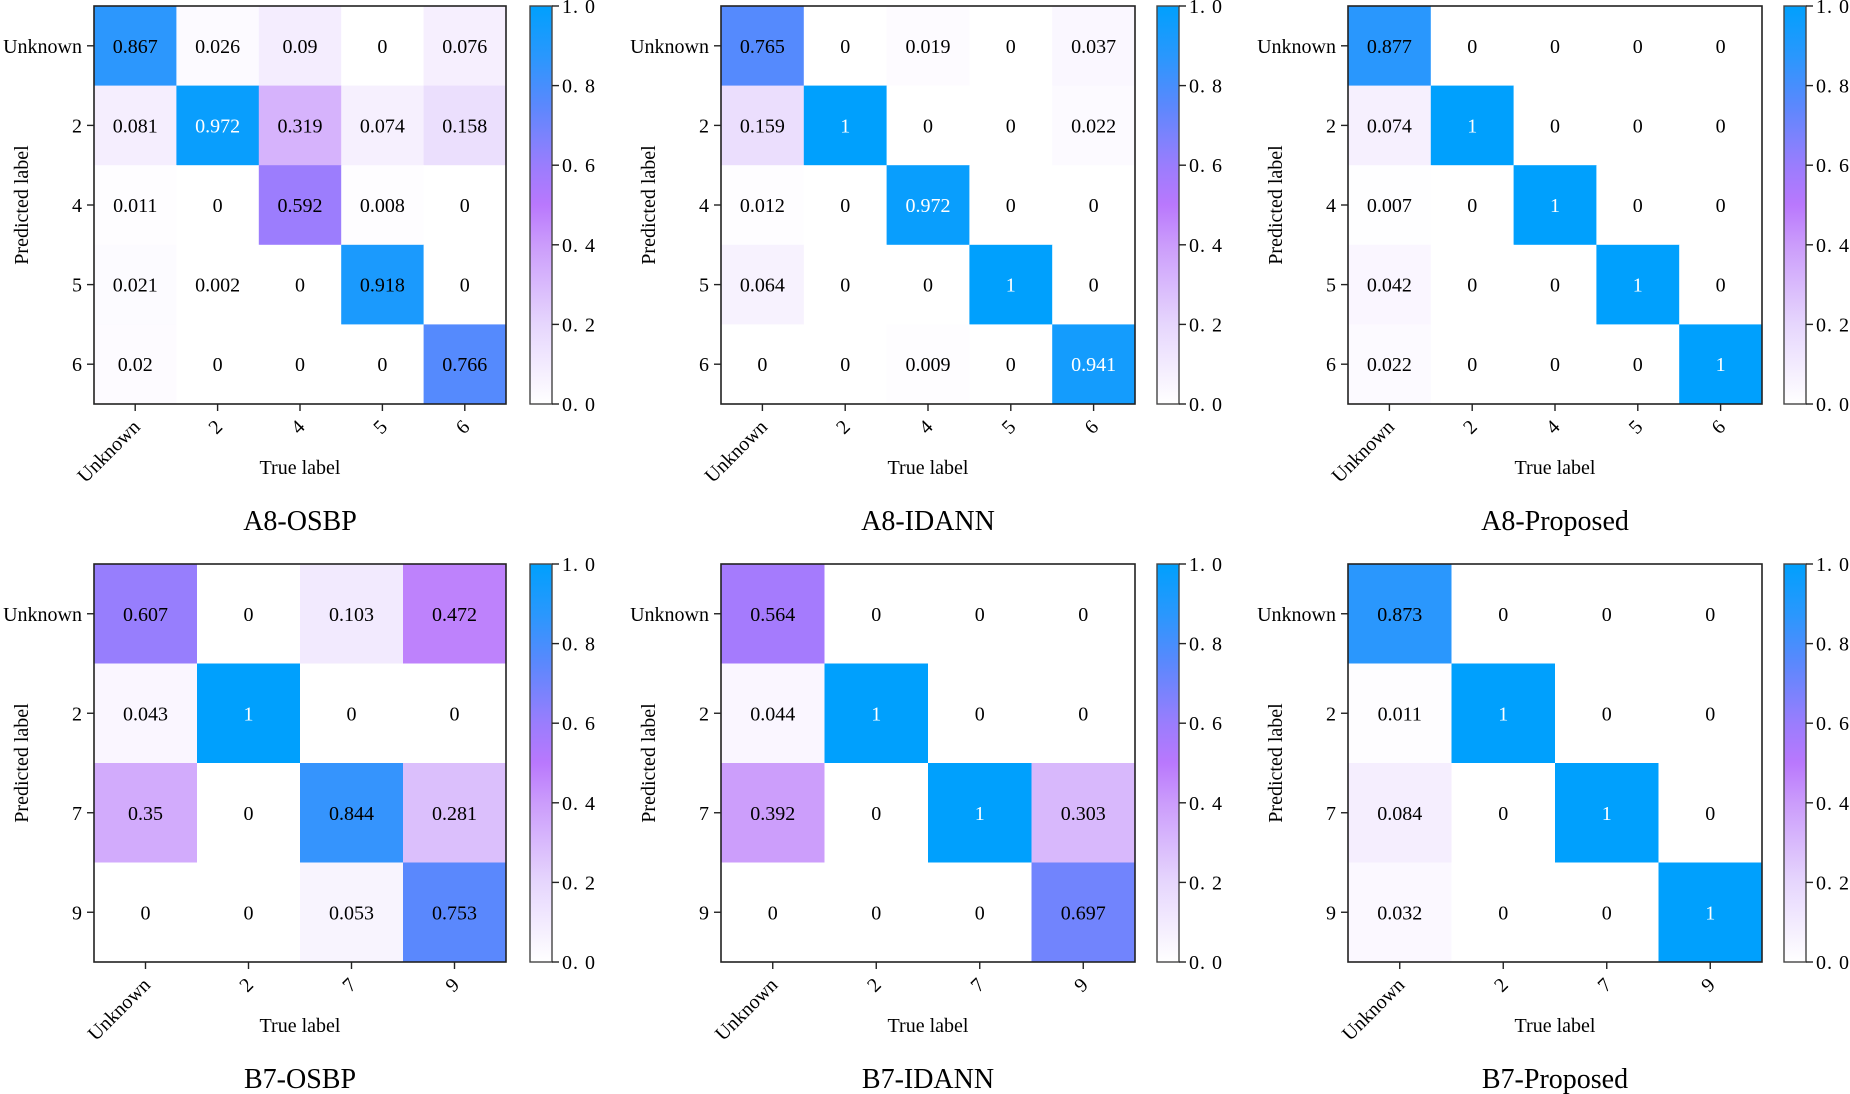 The width and height of the screenshot is (1850, 1094). What do you see at coordinates (382, 126) in the screenshot?
I see `cell-value-label: 0.074` at bounding box center [382, 126].